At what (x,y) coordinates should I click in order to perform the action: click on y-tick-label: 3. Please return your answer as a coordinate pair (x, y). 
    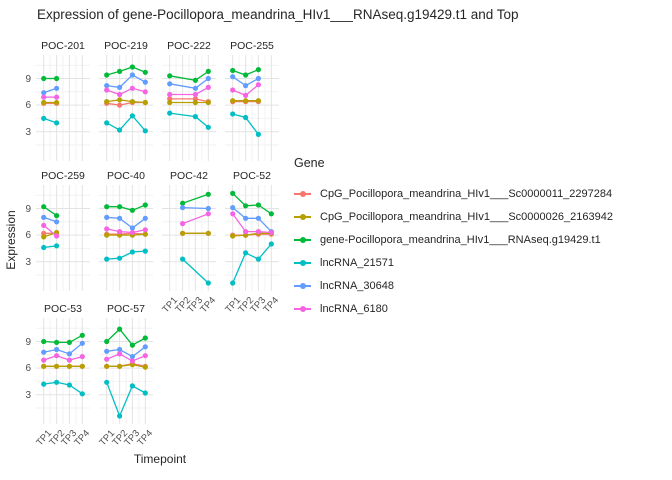
    Looking at the image, I should click on (28, 132).